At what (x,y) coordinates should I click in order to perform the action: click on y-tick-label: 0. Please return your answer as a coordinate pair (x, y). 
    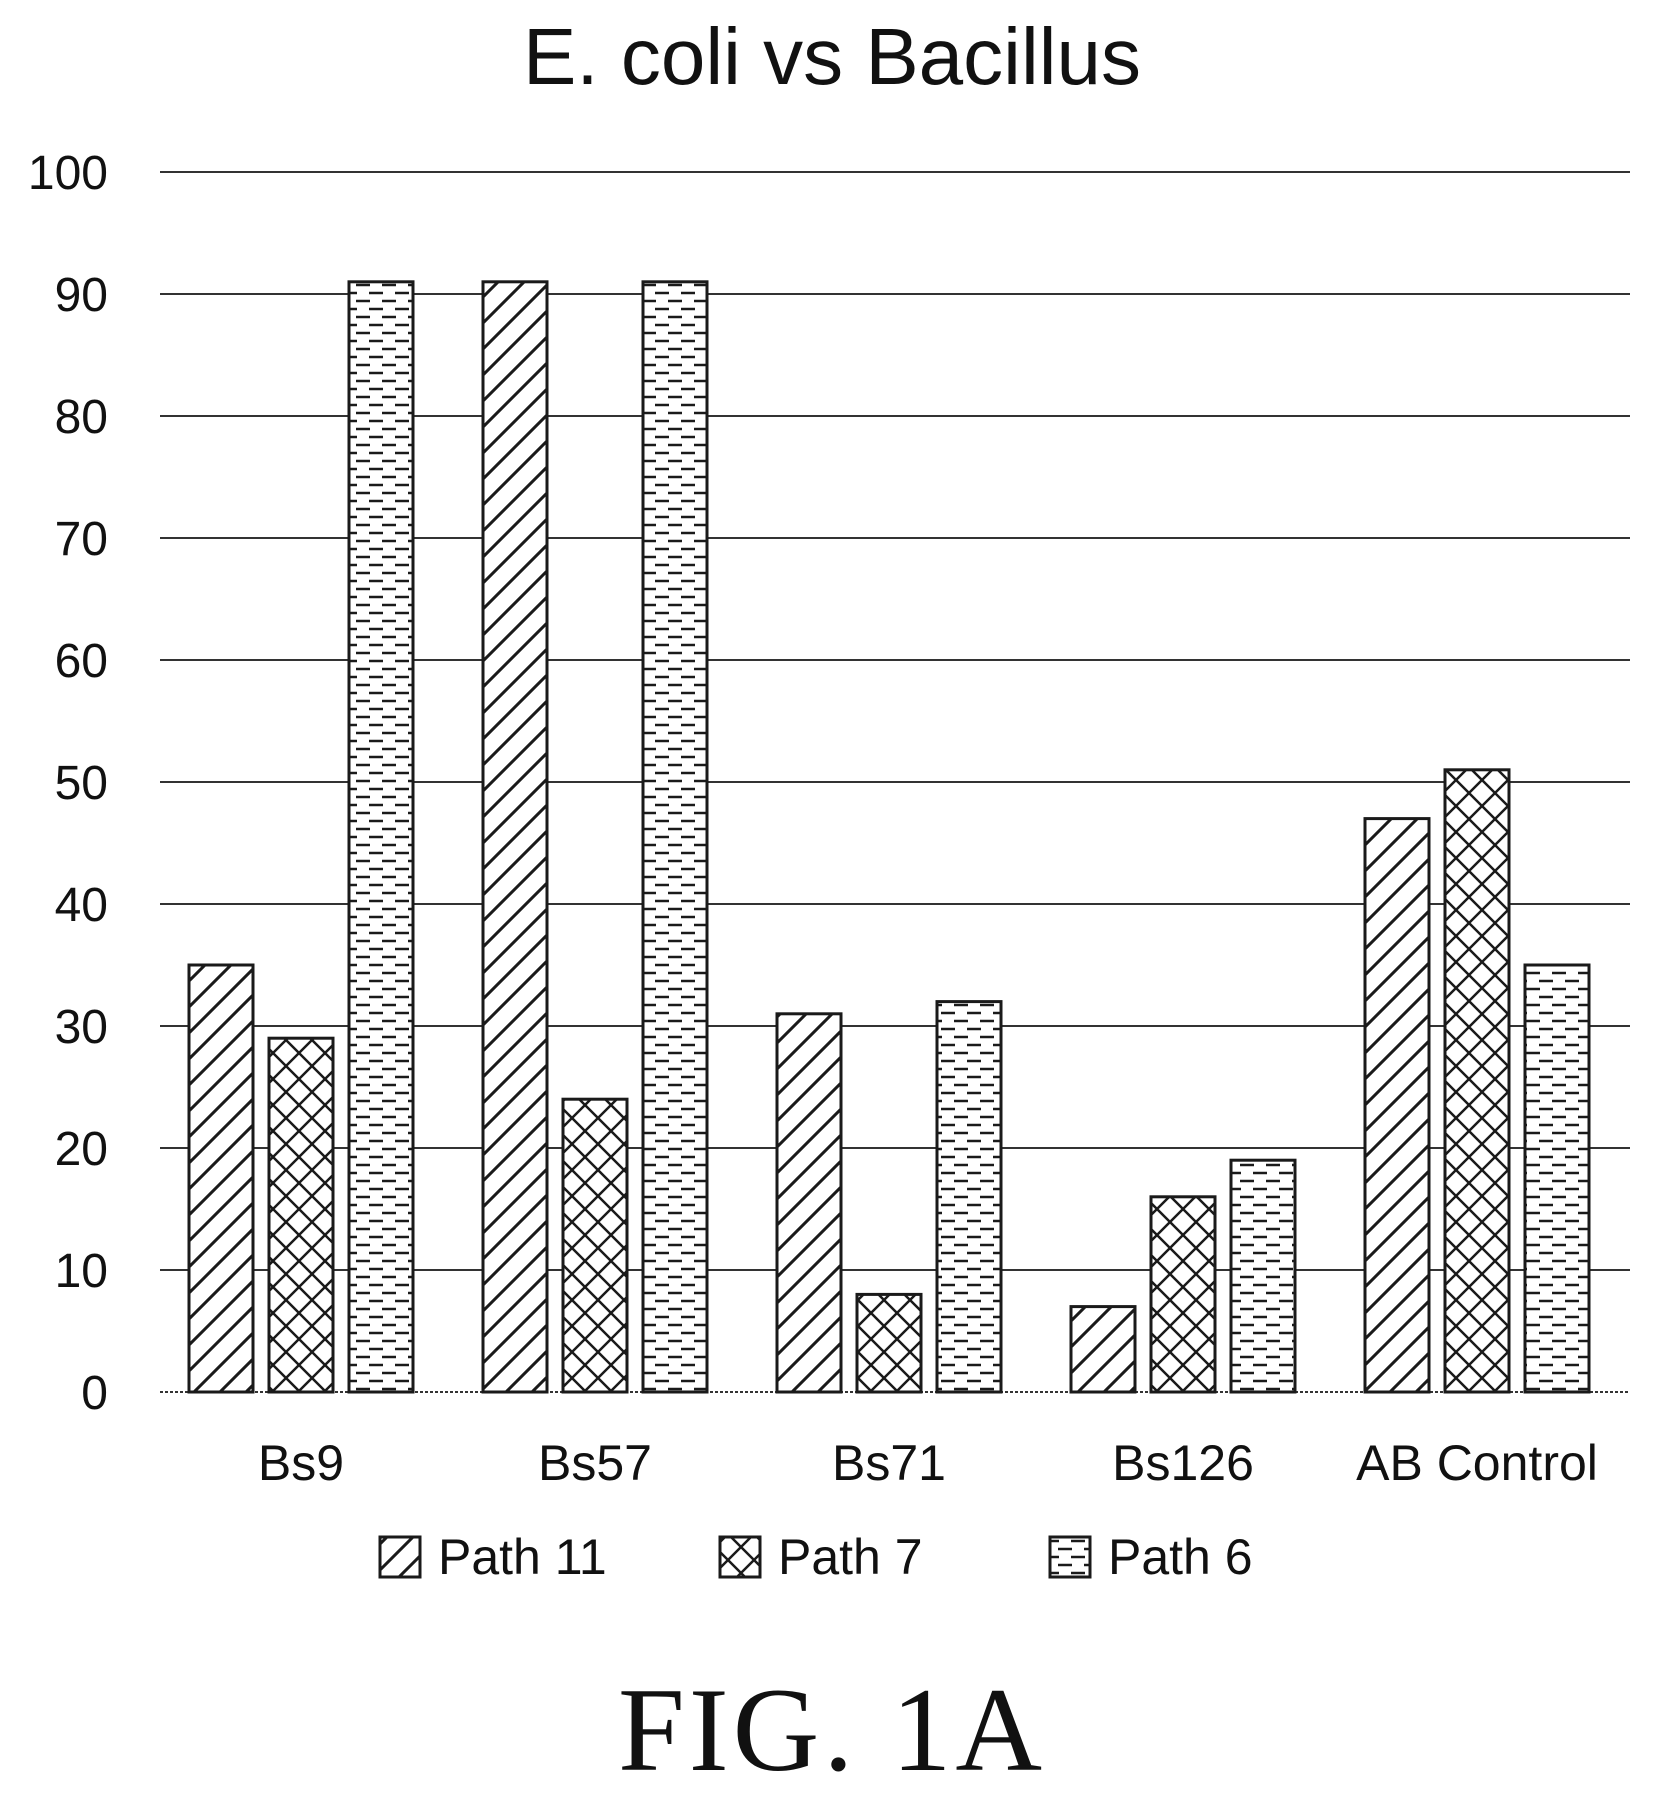
    Looking at the image, I should click on (94, 1393).